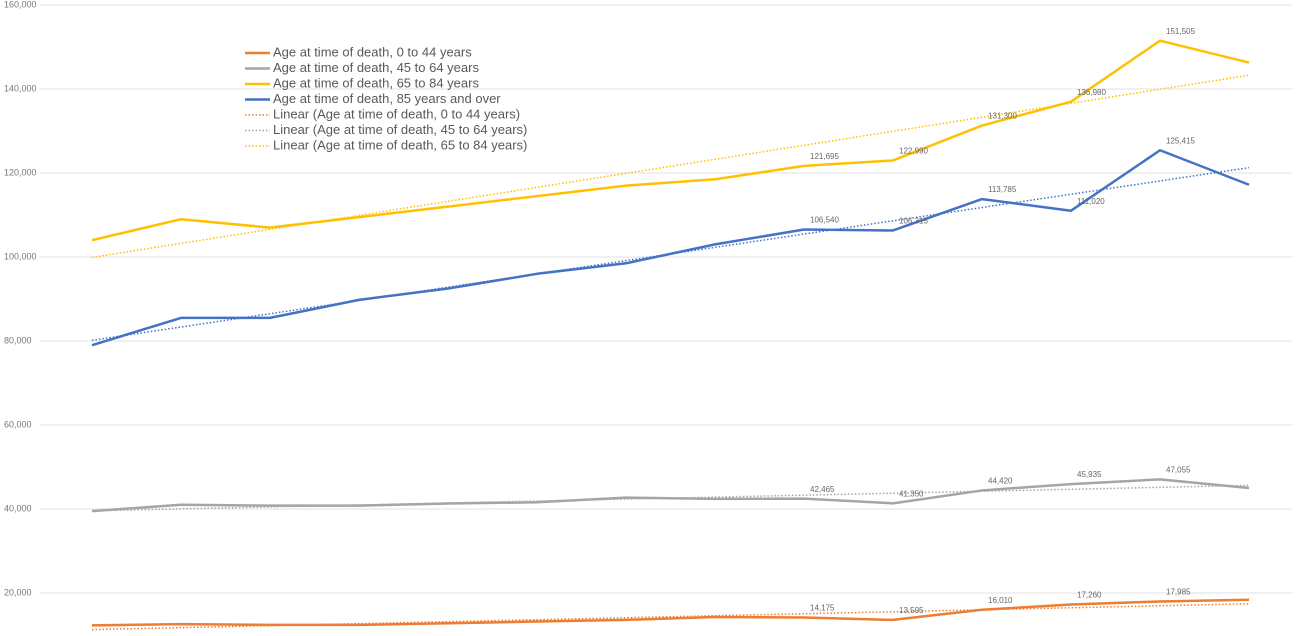  Describe the element at coordinates (1002, 189) in the screenshot. I see `data-label: 113,785` at that location.